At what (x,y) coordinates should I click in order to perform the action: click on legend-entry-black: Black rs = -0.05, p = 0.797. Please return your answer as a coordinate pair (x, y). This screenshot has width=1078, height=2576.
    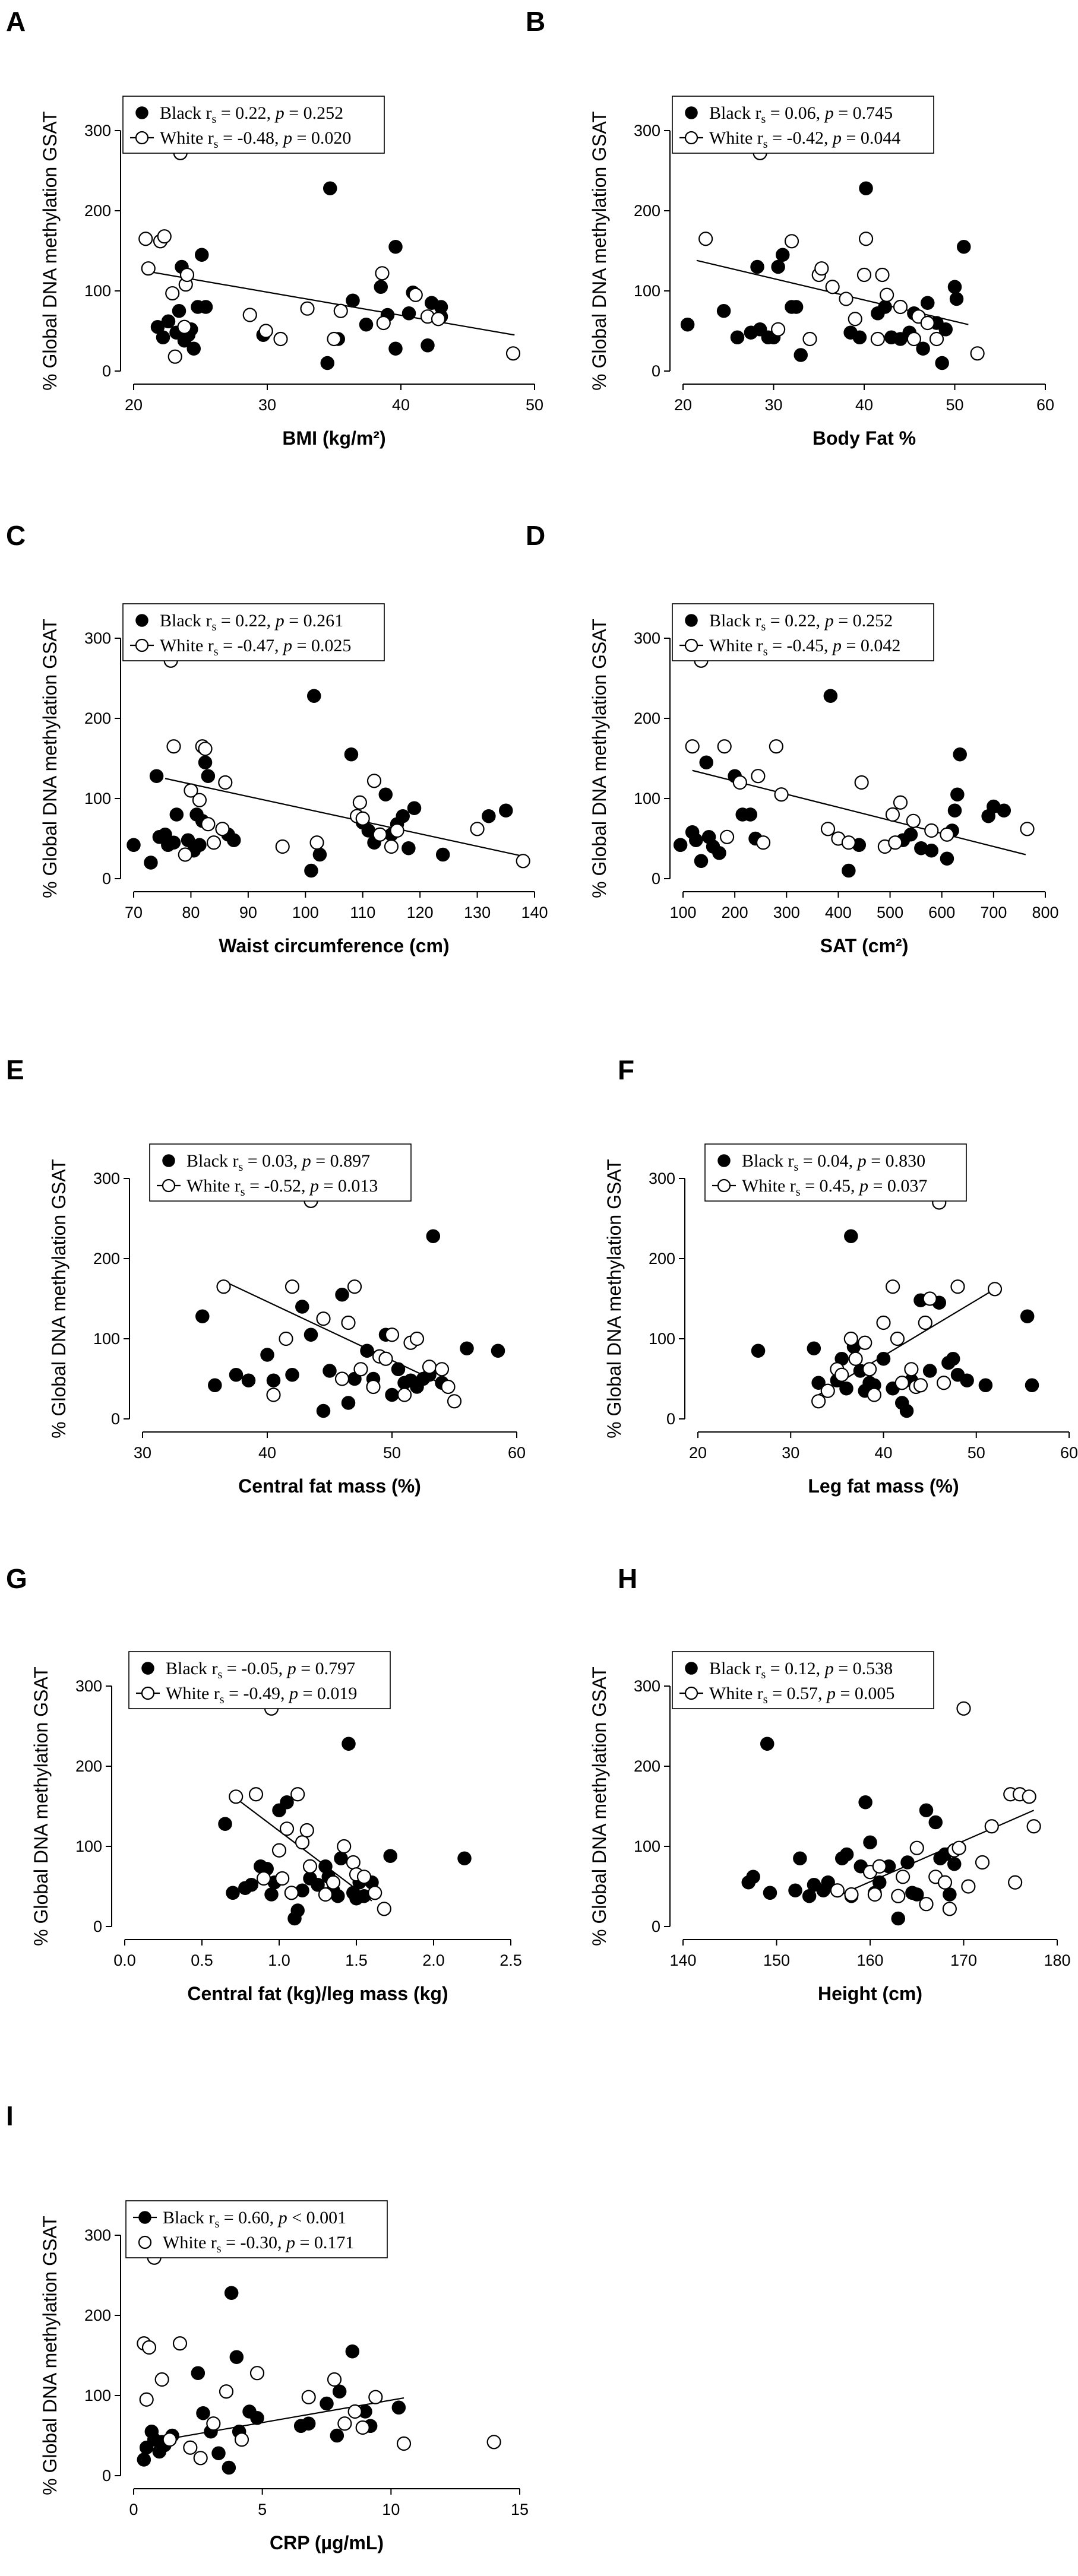
    Looking at the image, I should click on (260, 1670).